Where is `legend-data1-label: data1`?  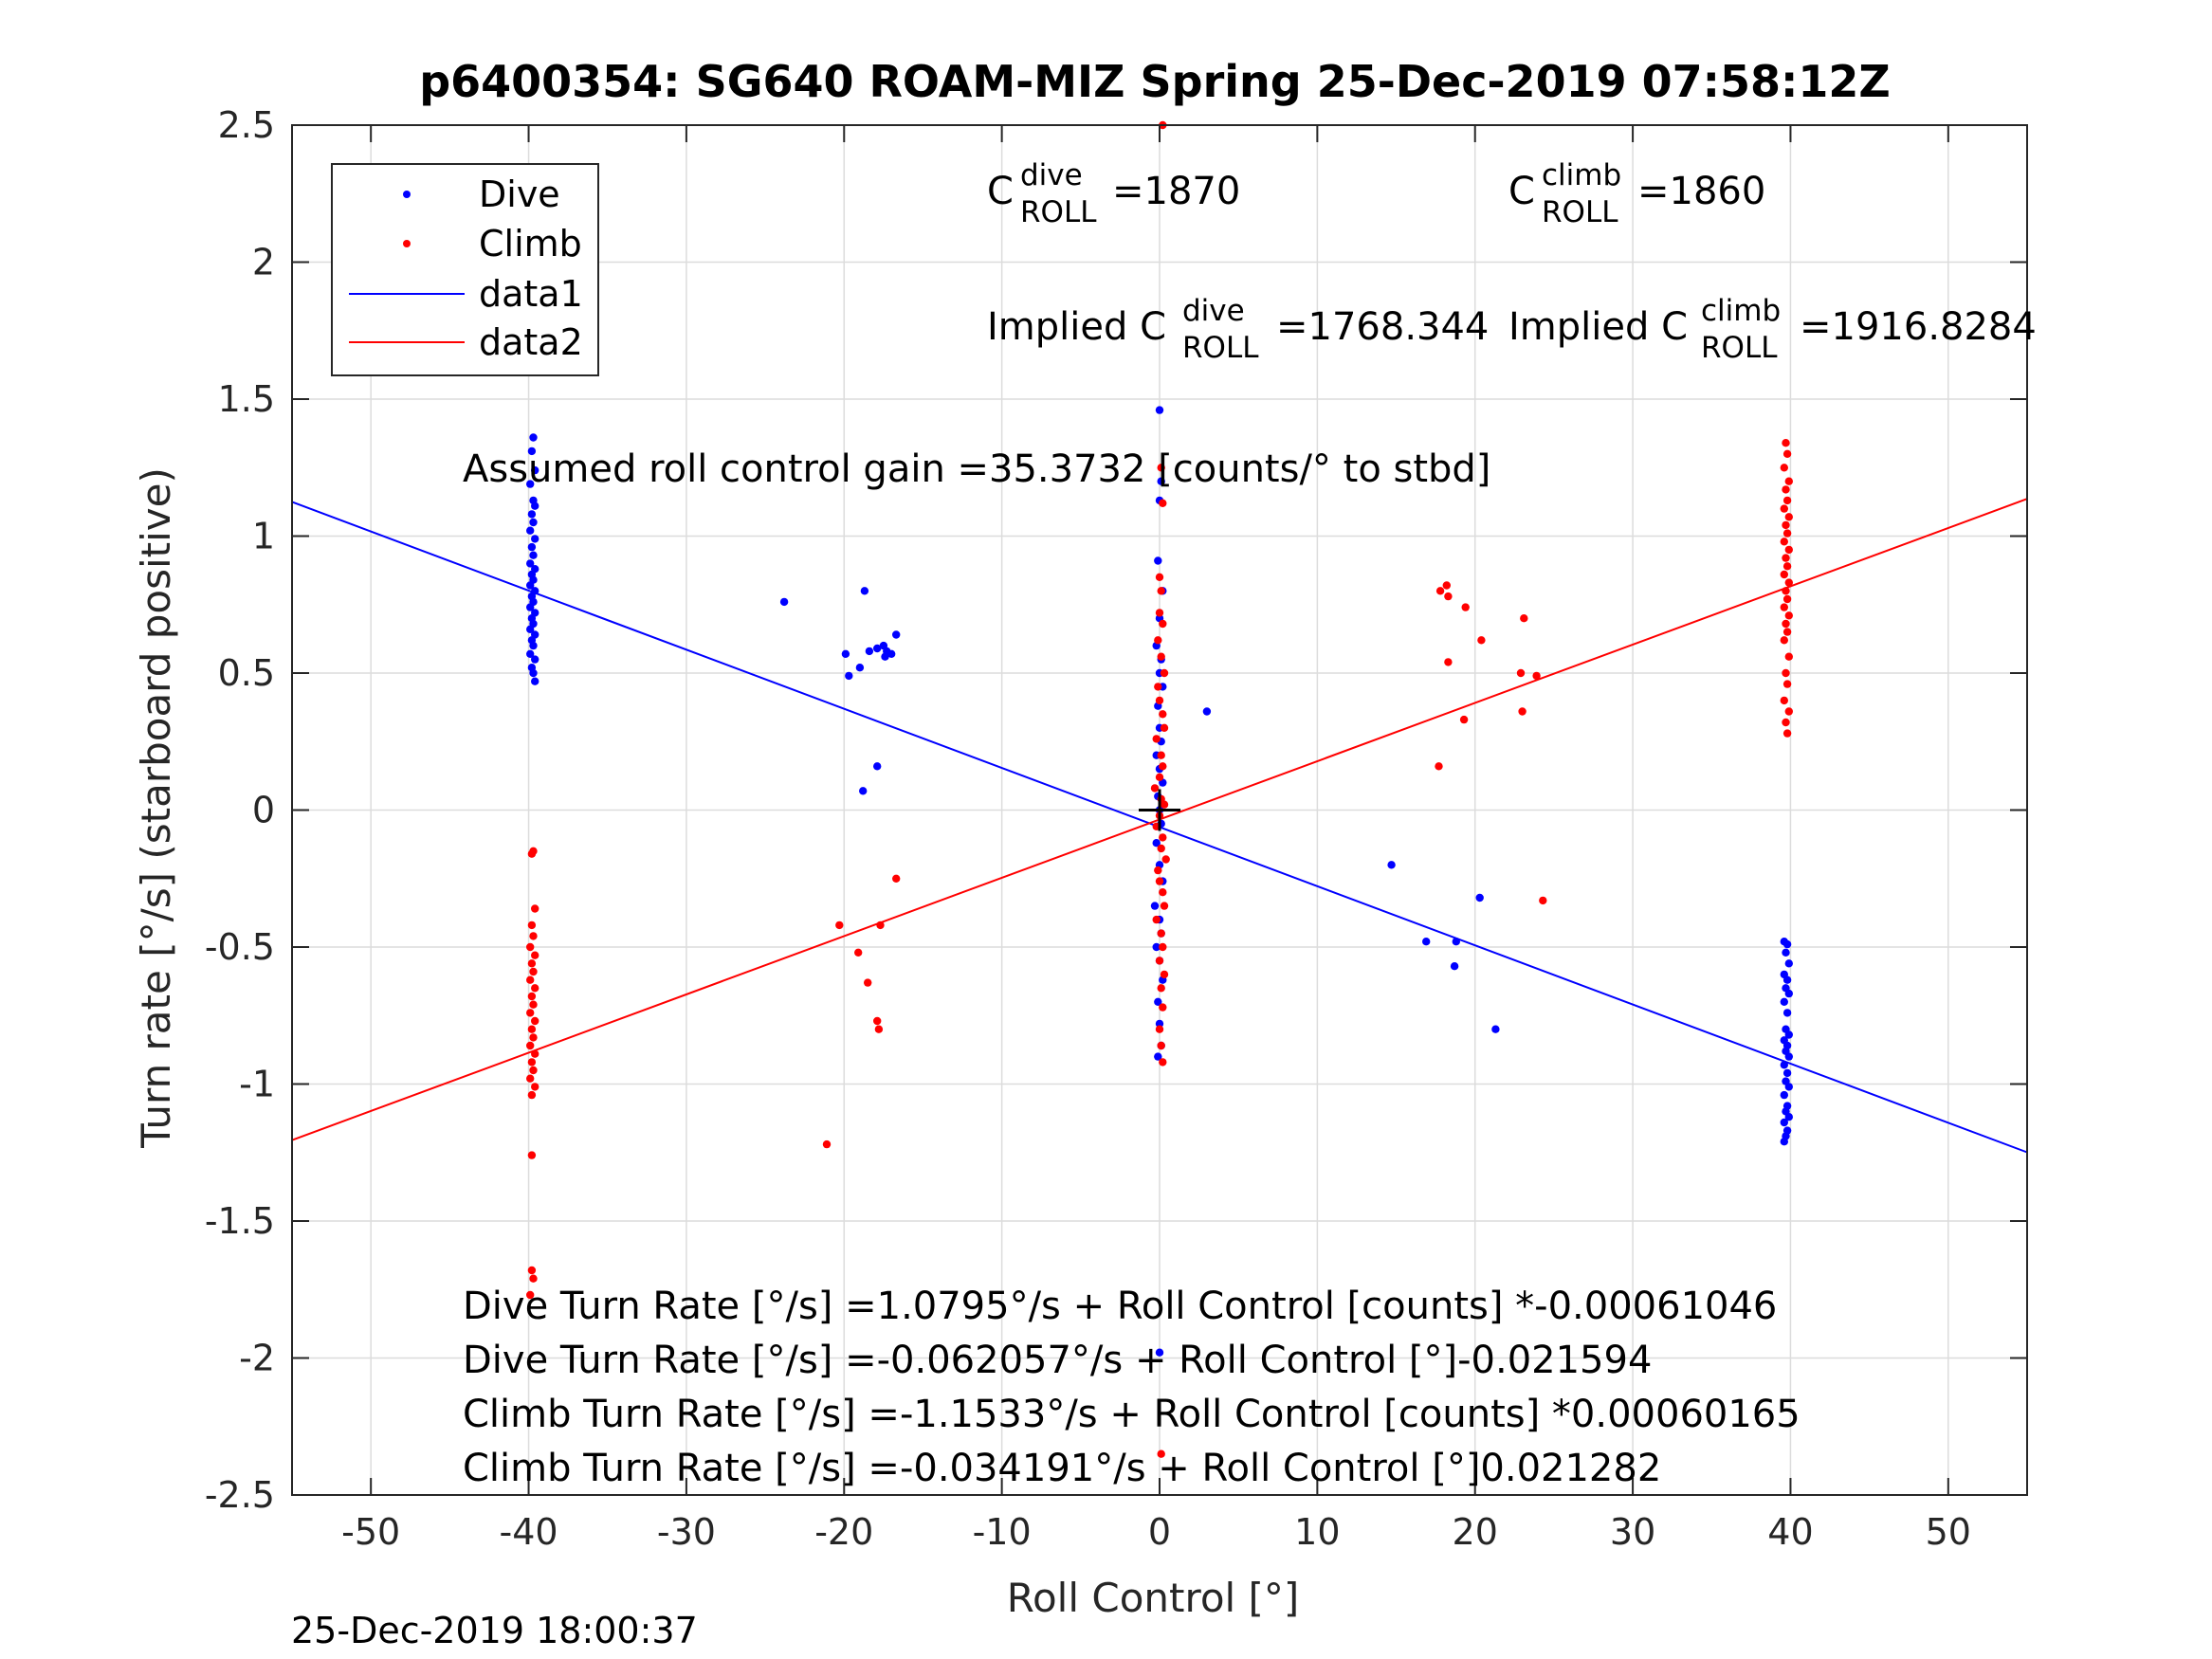
legend-data1-label: data1 is located at coordinates (531, 294).